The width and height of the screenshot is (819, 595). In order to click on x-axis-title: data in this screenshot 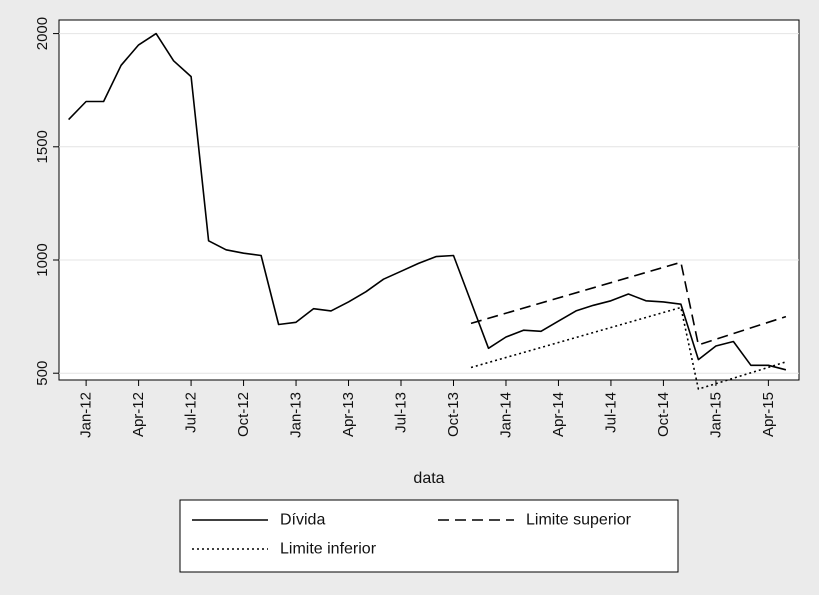, I will do `click(428, 478)`.